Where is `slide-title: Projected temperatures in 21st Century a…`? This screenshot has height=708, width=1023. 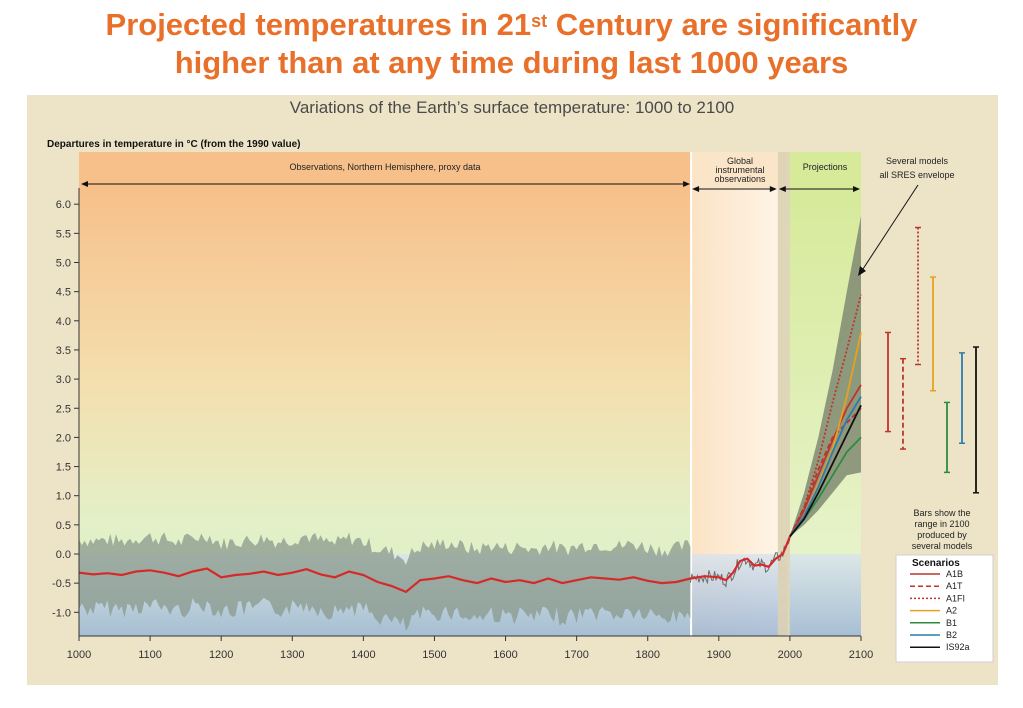
slide-title: Projected temperatures in 21st Century a… is located at coordinates (511, 44).